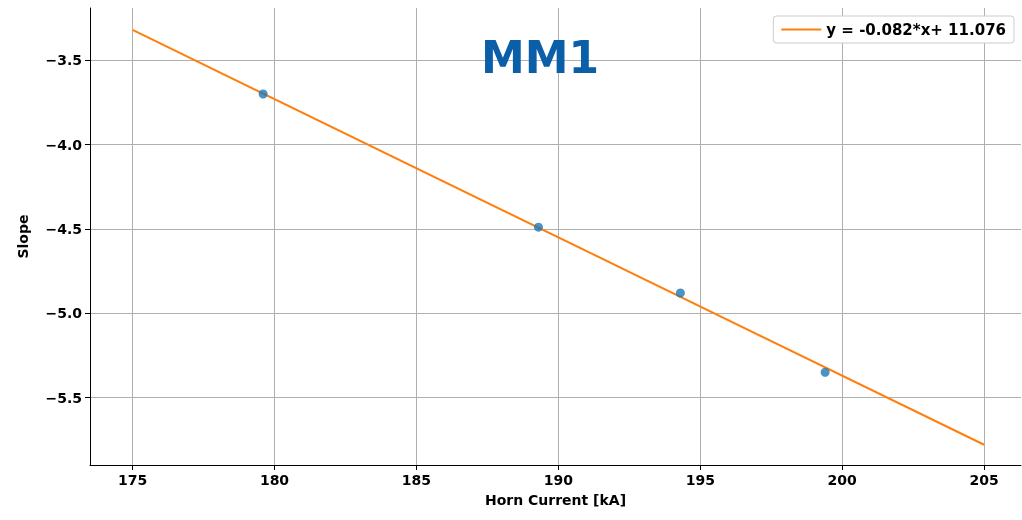 The height and width of the screenshot is (520, 1022). What do you see at coordinates (63, 60) in the screenshot?
I see `y-tick-label: −3.5` at bounding box center [63, 60].